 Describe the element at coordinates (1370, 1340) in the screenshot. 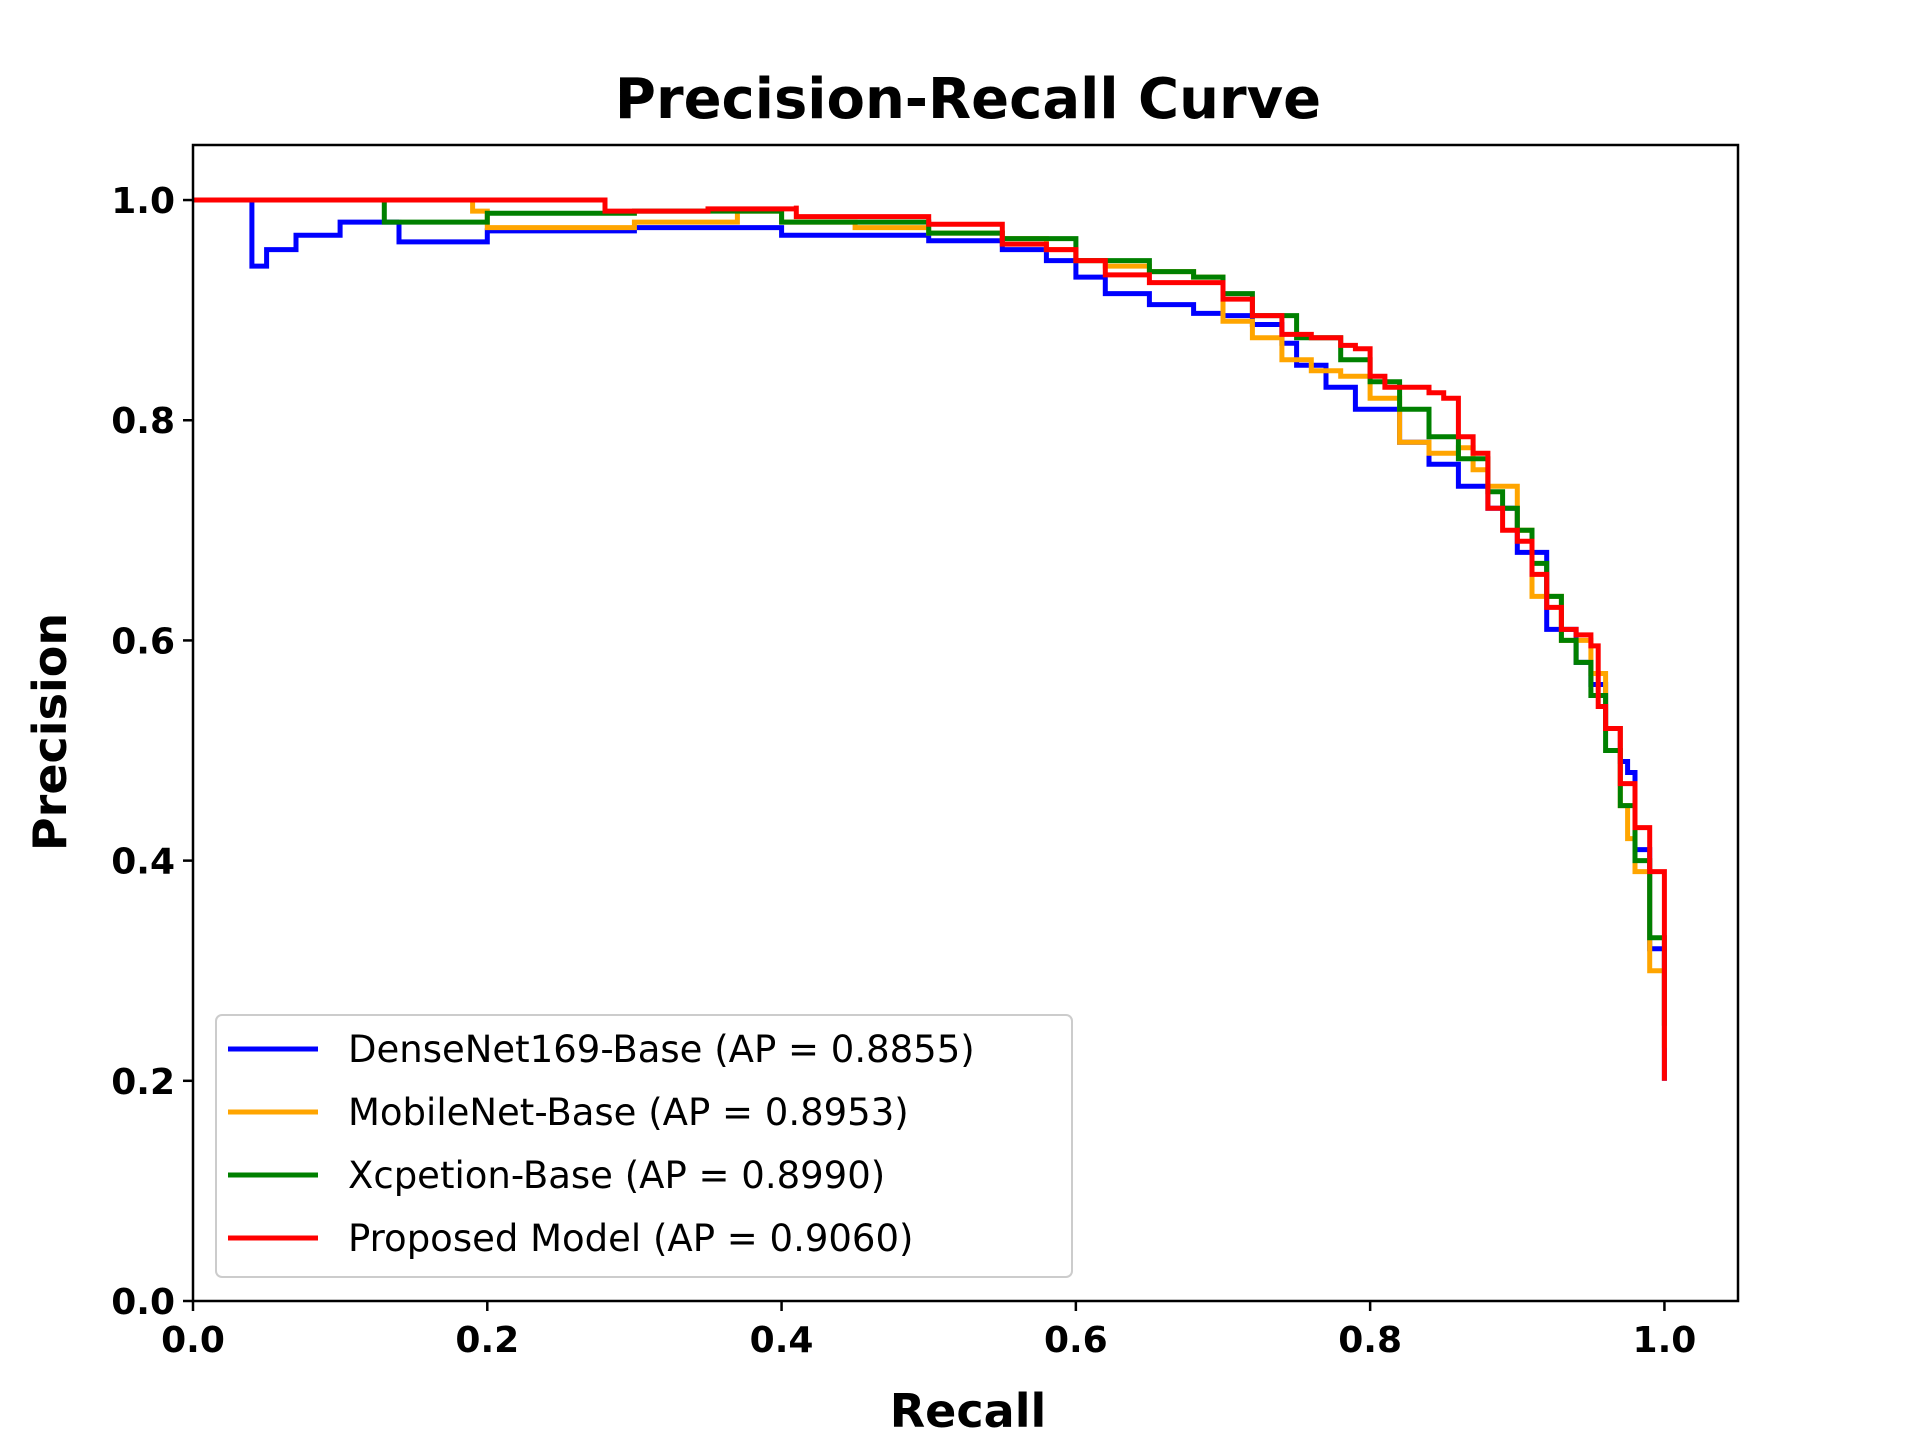

I see `x-tick-label: 0.8` at that location.